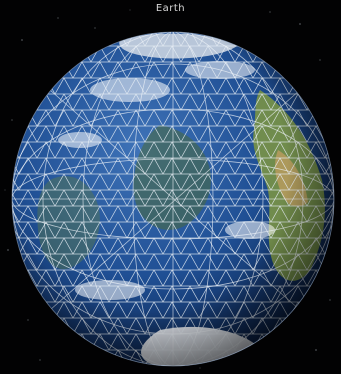  I want to click on window-title: Earth, so click(170, 8).